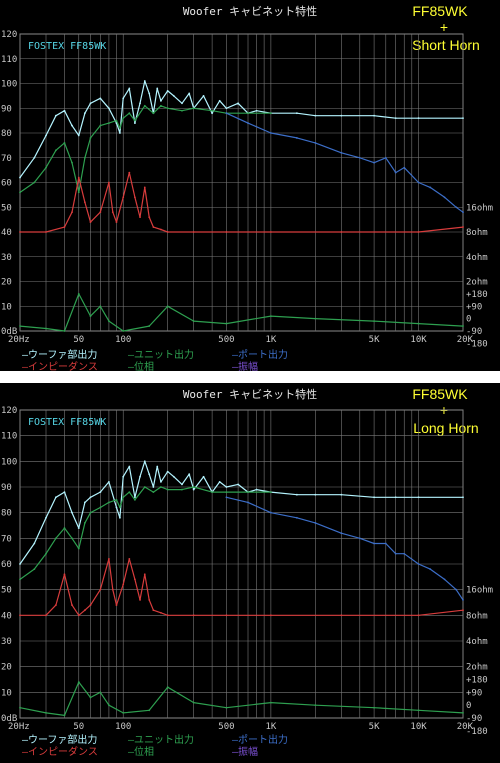 This screenshot has height=763, width=500. Describe the element at coordinates (477, 295) in the screenshot. I see `y-right-tick-label: +180` at that location.